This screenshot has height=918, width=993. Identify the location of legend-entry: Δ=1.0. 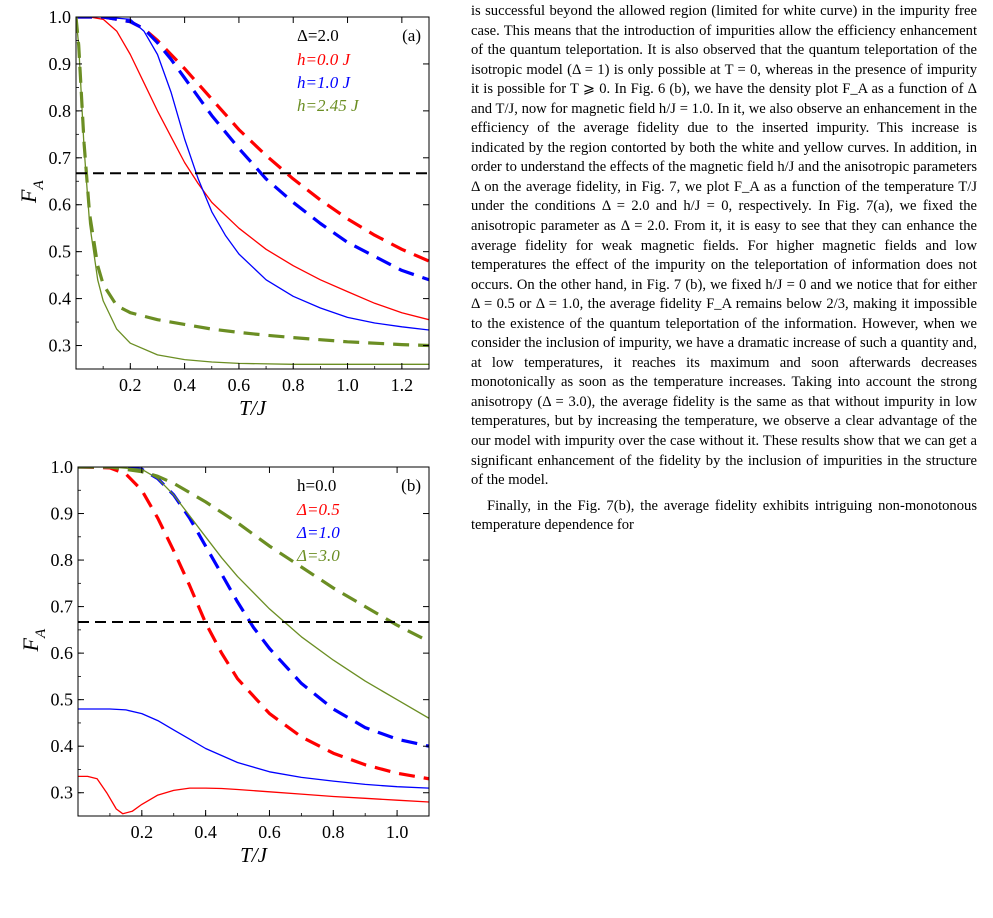
(318, 532).